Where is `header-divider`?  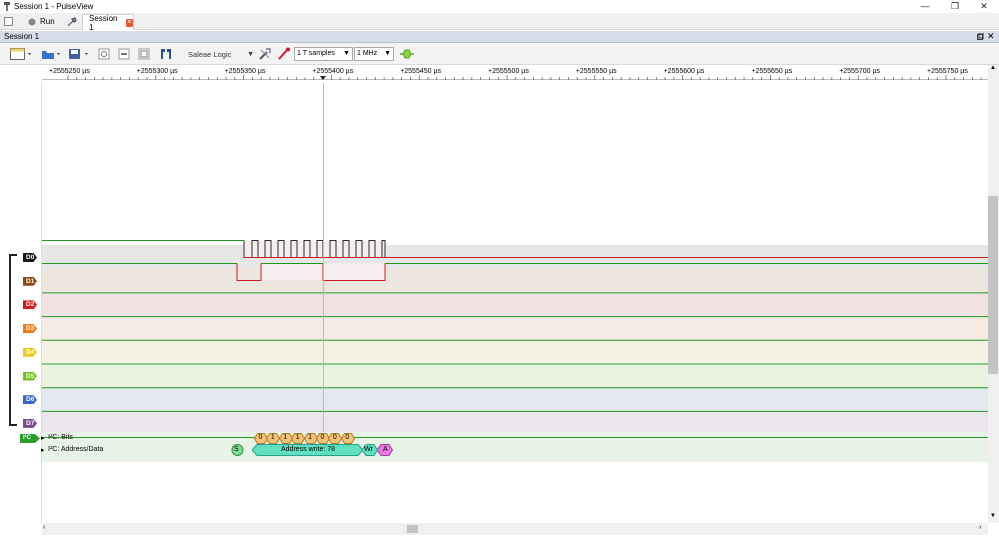
header-divider is located at coordinates (41, 303).